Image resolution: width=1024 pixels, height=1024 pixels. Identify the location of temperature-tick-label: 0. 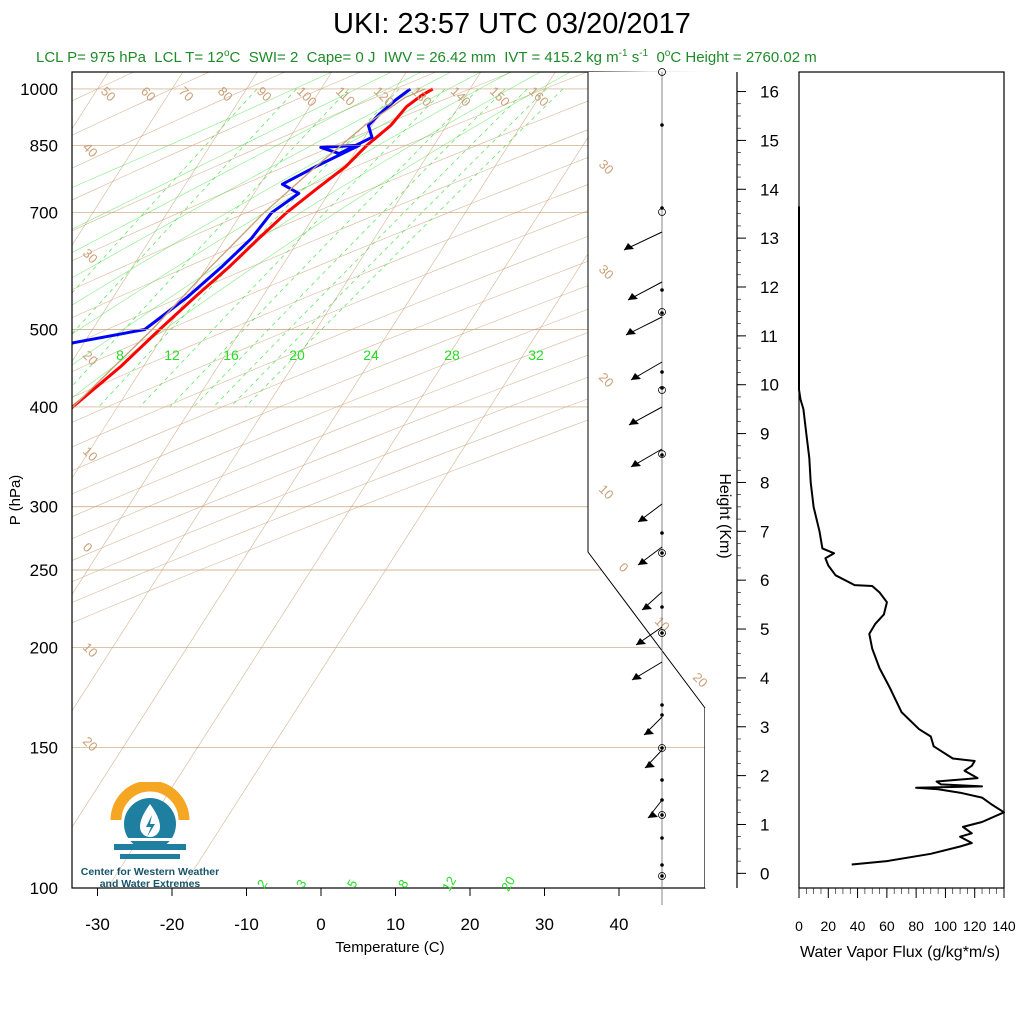
(320, 924).